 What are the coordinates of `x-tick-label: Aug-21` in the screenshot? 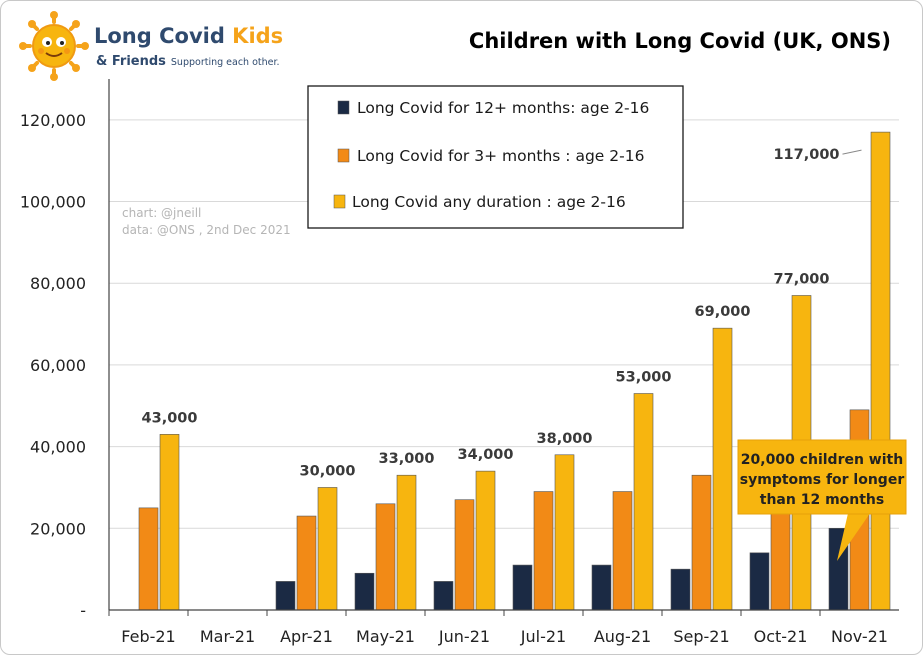 It's located at (622, 636).